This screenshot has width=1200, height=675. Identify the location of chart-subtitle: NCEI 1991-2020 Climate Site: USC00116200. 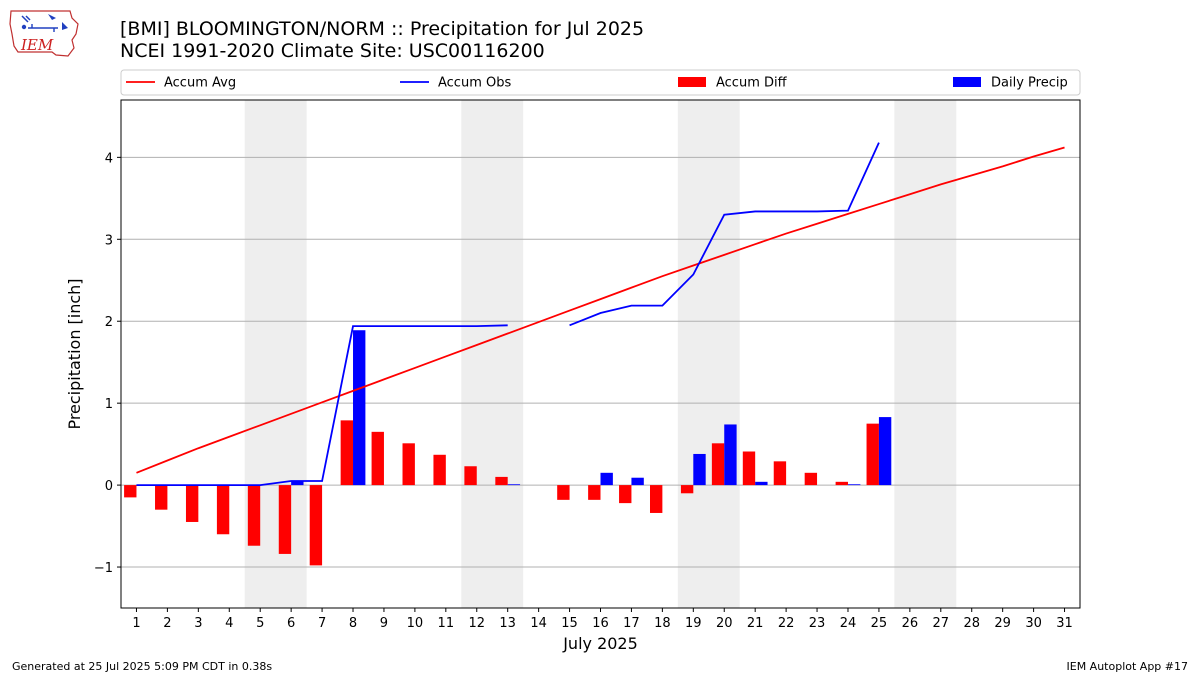
(332, 51).